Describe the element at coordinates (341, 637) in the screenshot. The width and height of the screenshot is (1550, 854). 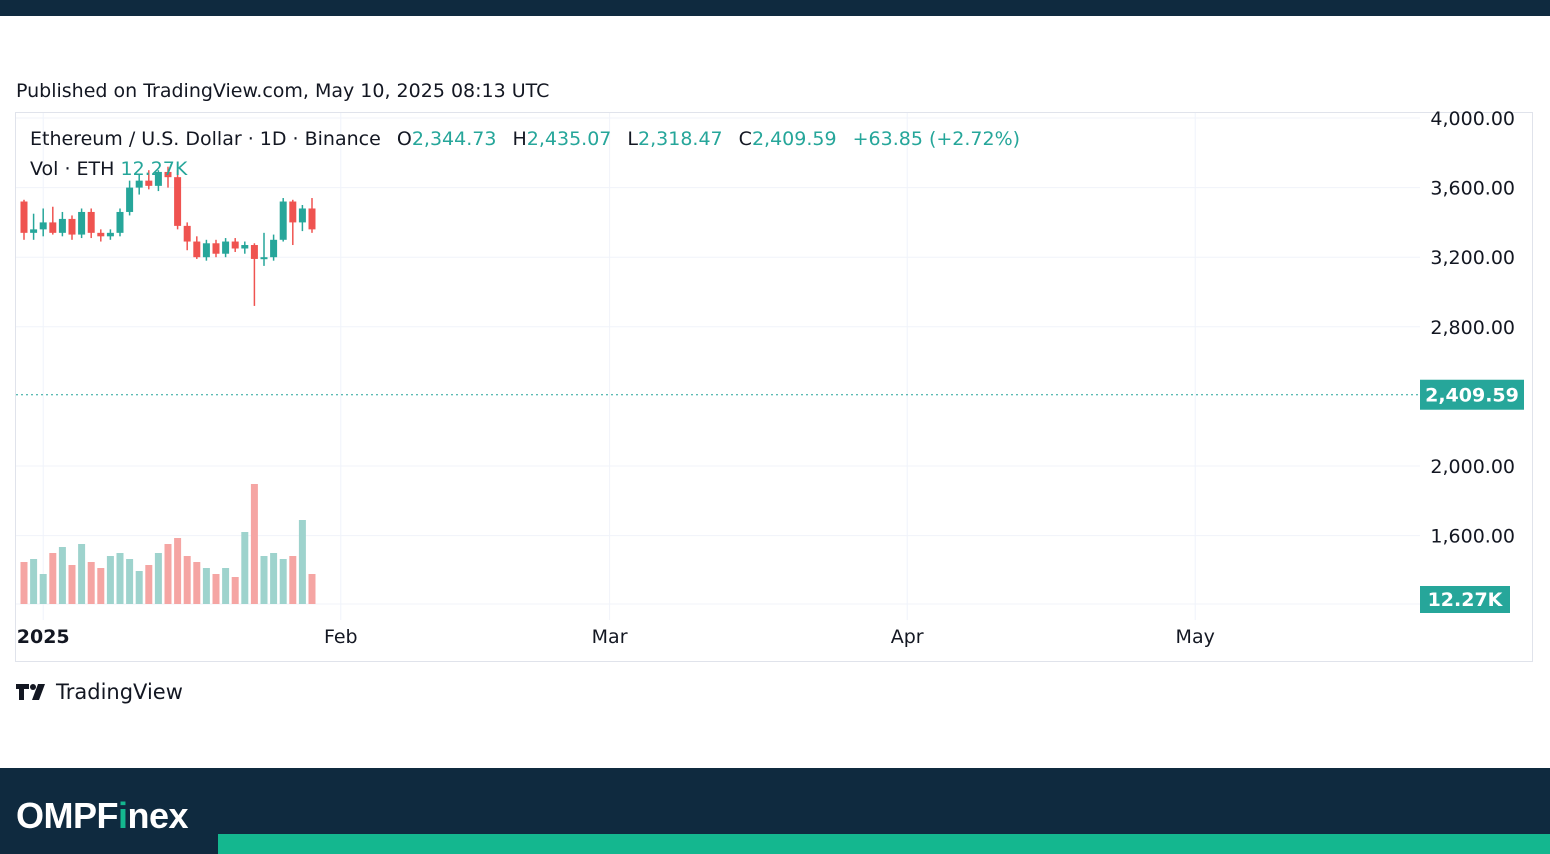
I see `x-tick-label: Feb` at that location.